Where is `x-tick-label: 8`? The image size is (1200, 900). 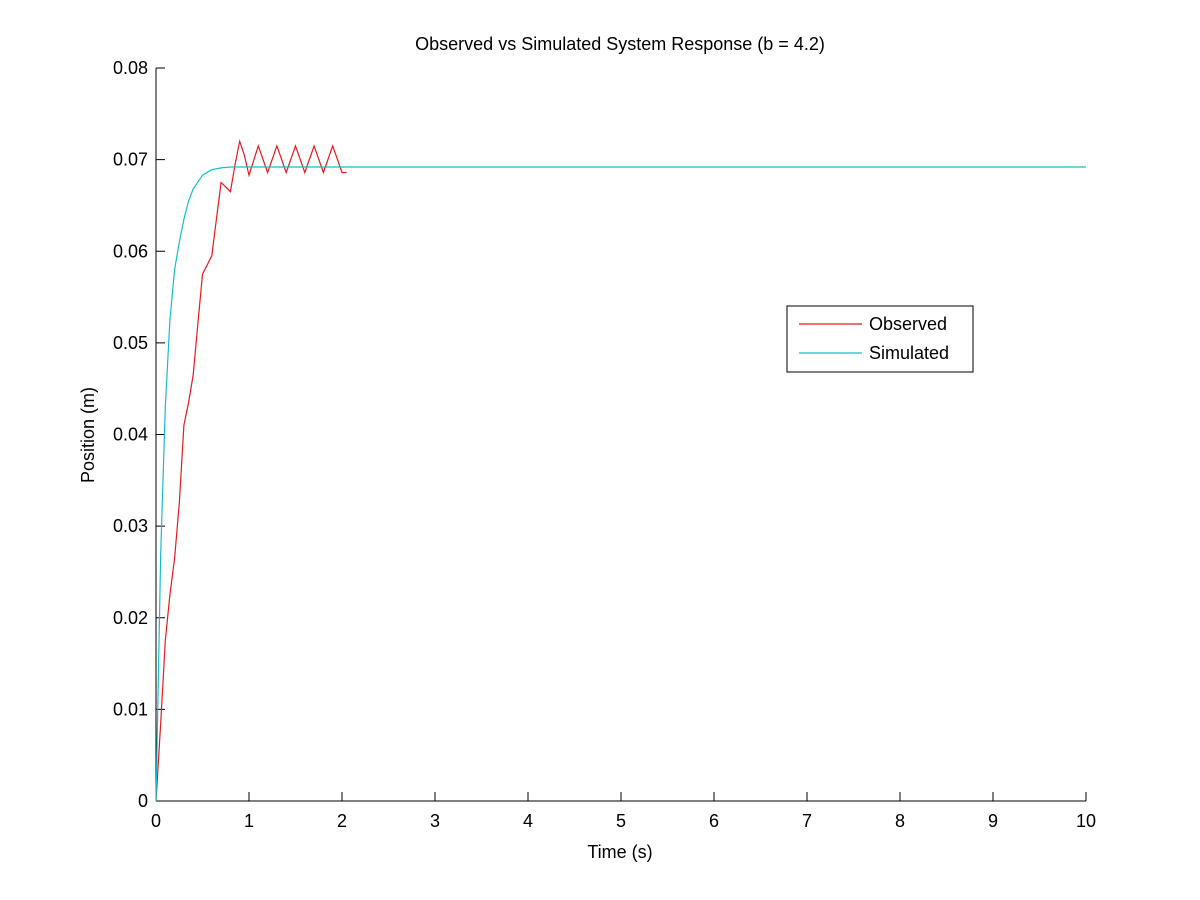
x-tick-label: 8 is located at coordinates (900, 821).